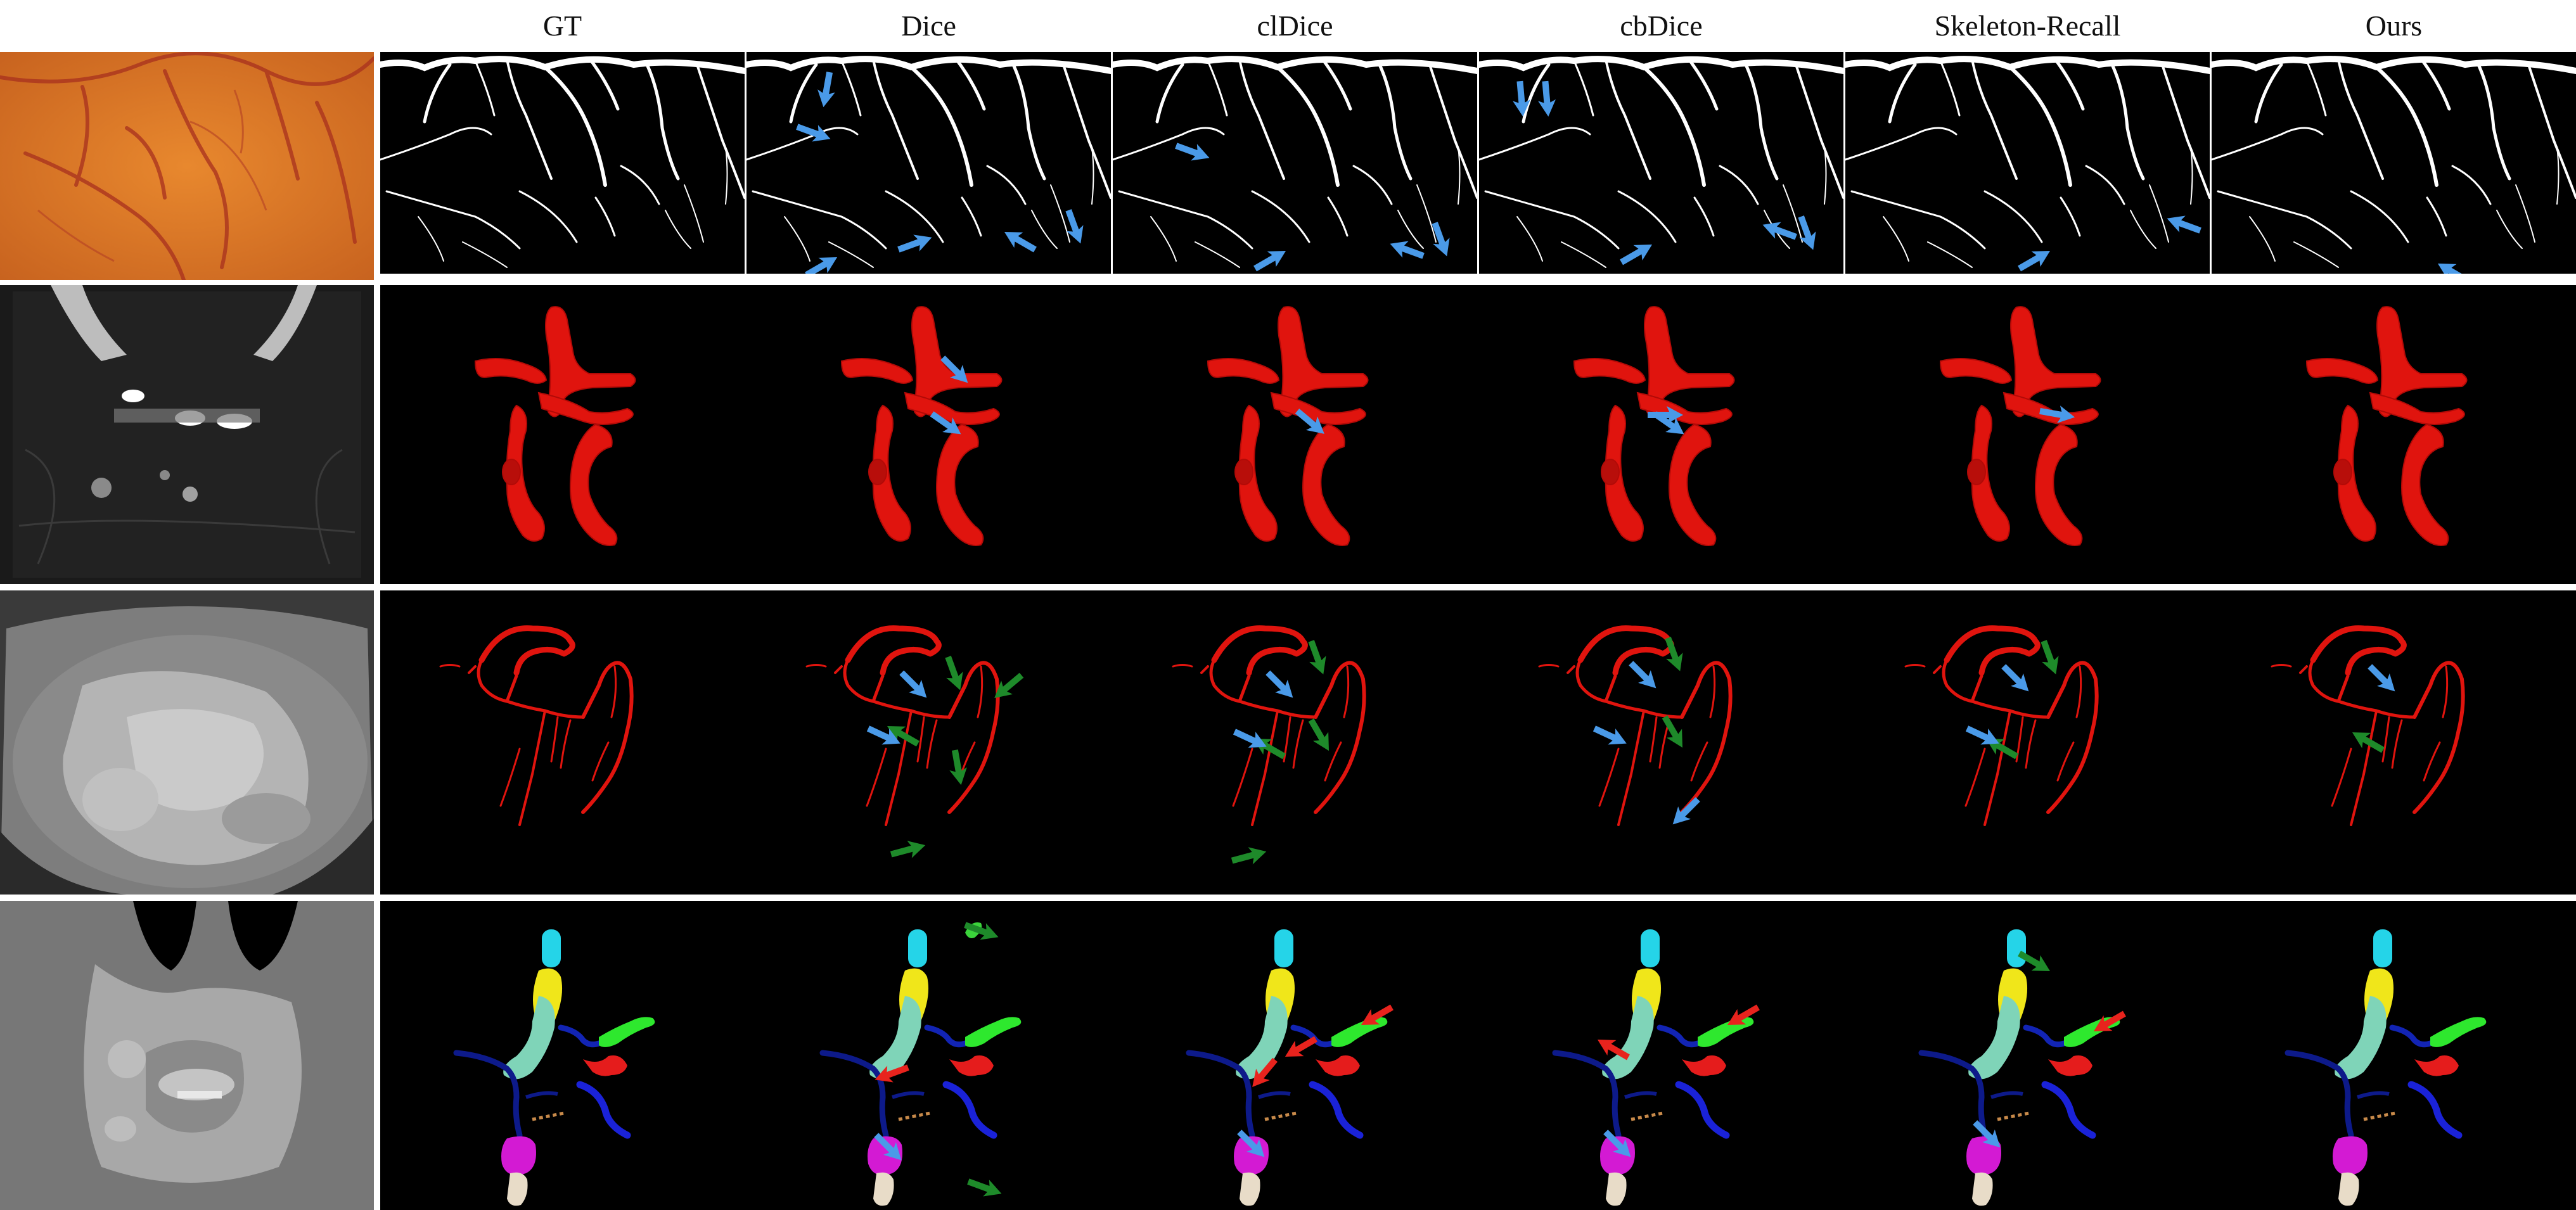 This screenshot has height=1210, width=2576. What do you see at coordinates (187, 166) in the screenshot?
I see `retina-input-image` at bounding box center [187, 166].